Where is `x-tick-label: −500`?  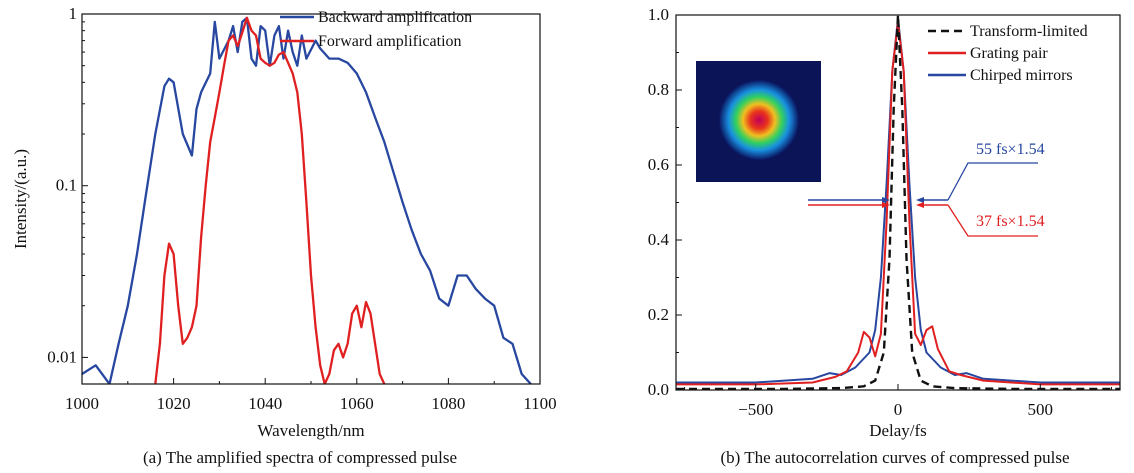
x-tick-label: −500 is located at coordinates (755, 409).